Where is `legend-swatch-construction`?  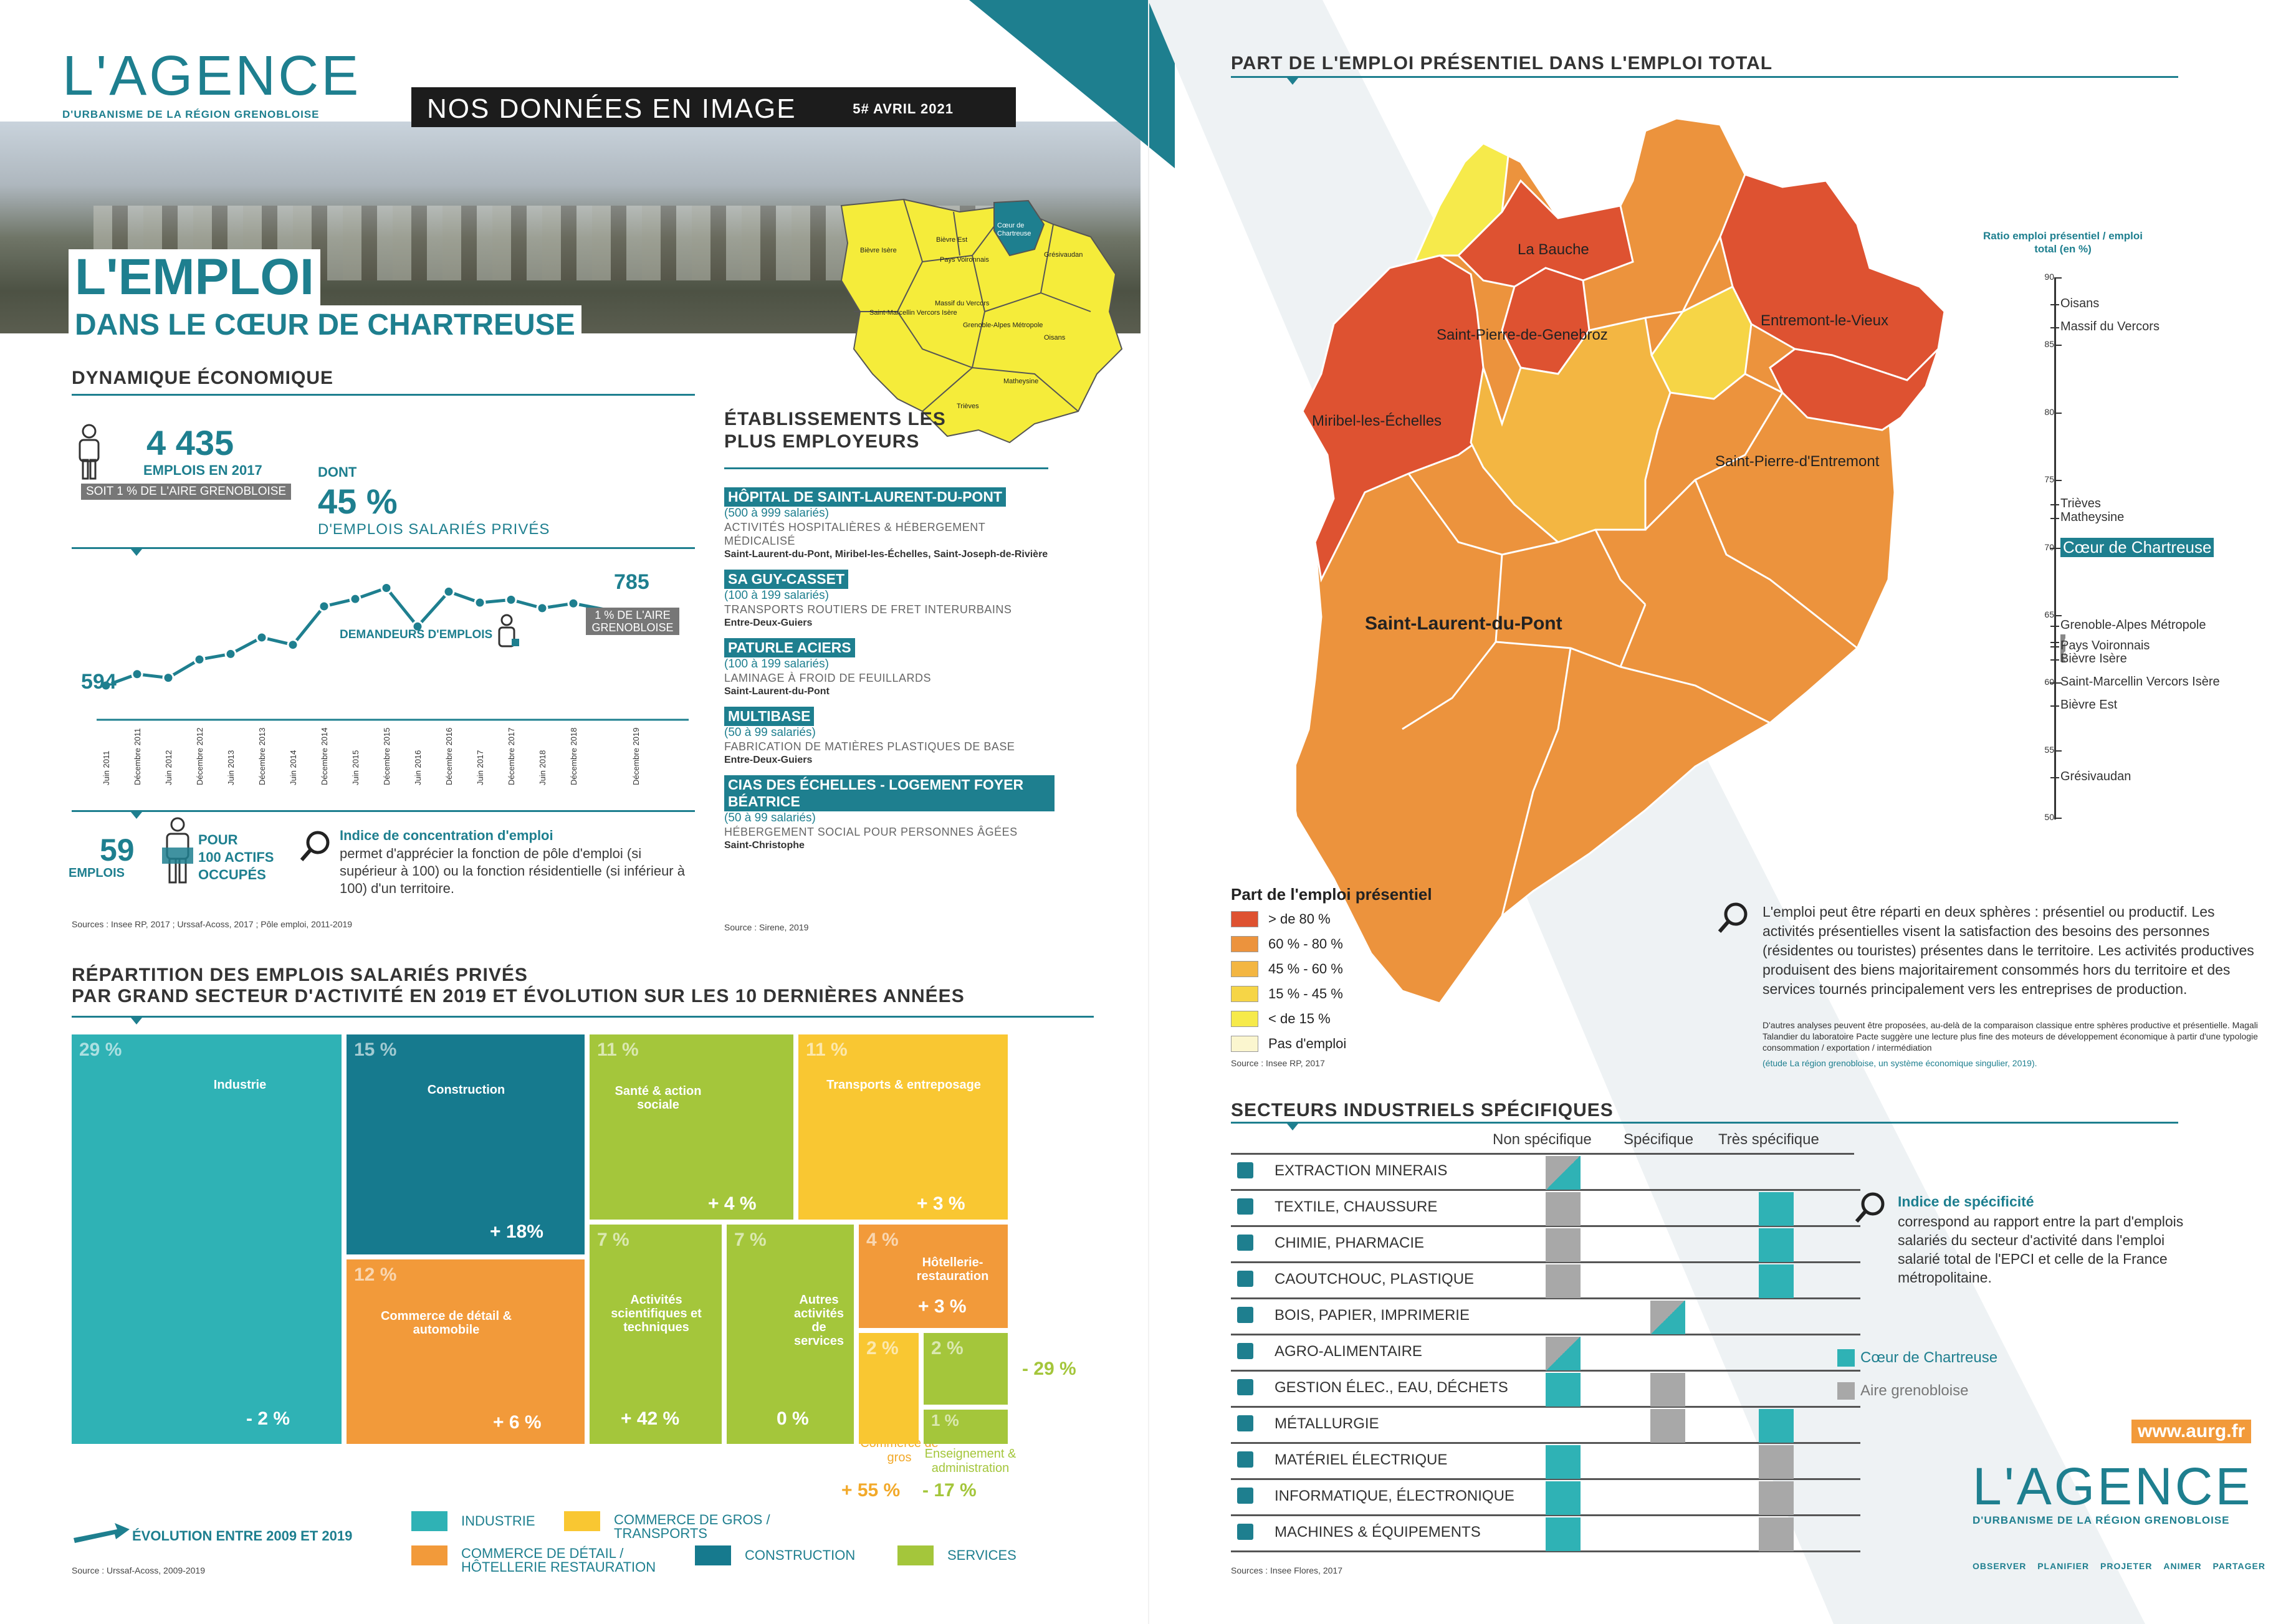 legend-swatch-construction is located at coordinates (713, 1555).